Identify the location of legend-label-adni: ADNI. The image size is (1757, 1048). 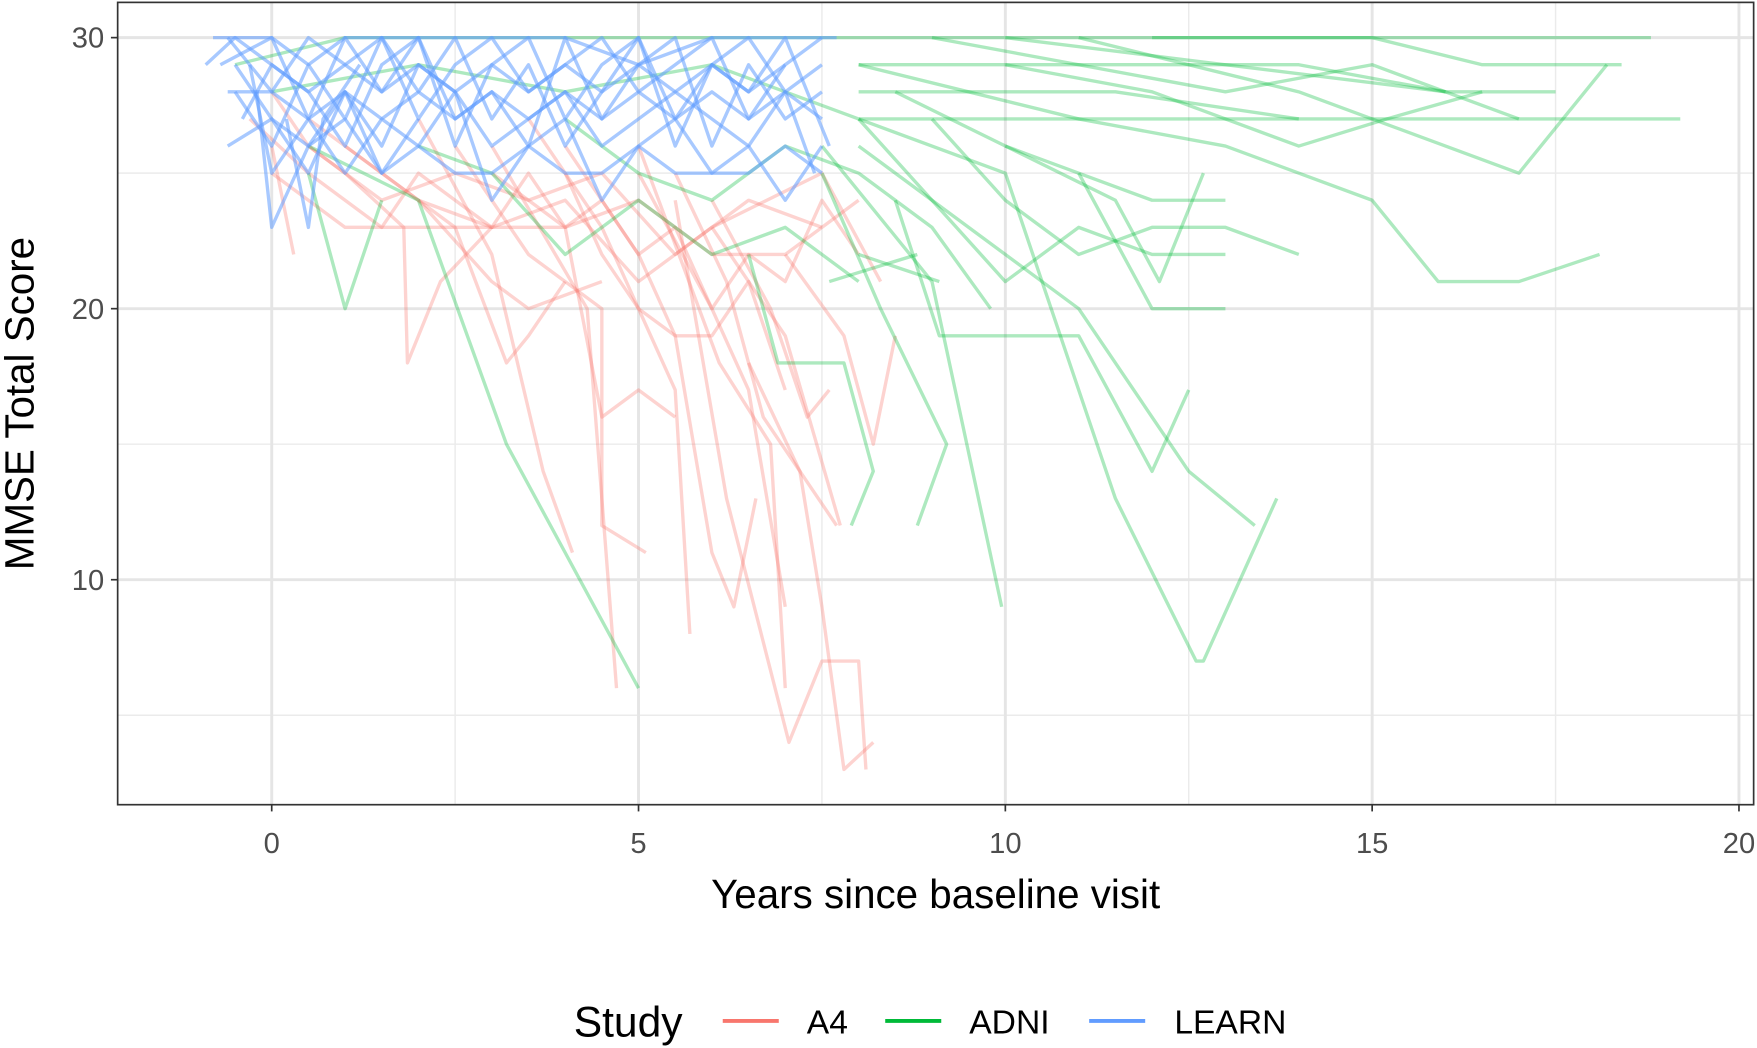
(1009, 1022).